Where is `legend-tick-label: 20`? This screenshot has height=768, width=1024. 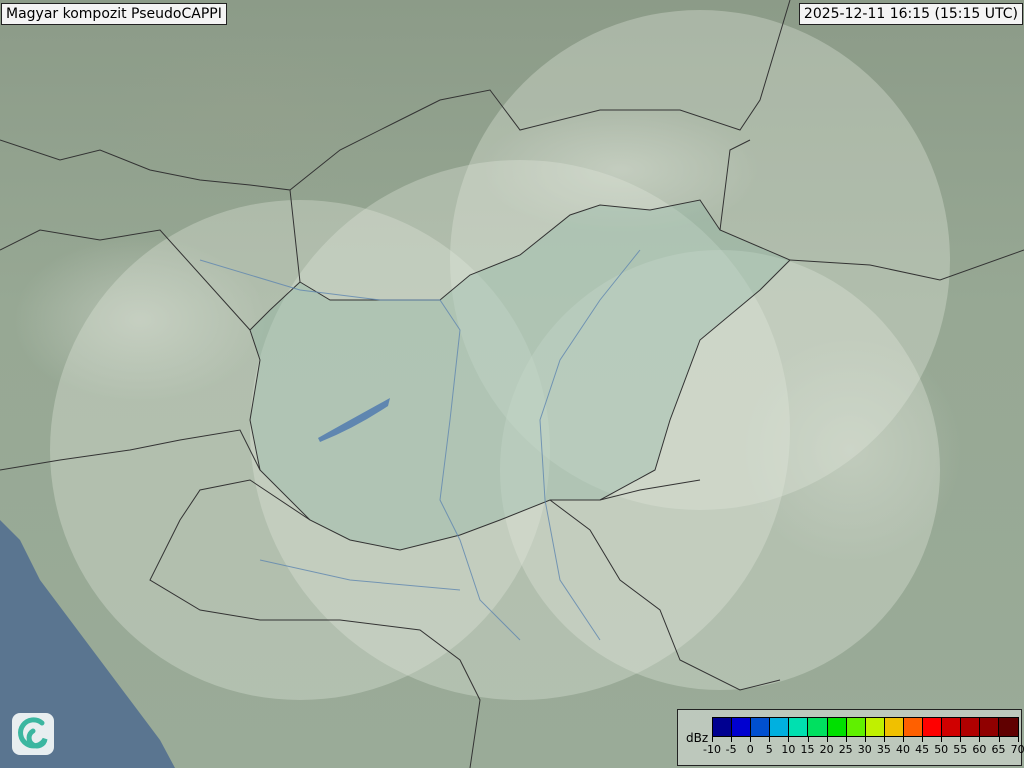 legend-tick-label: 20 is located at coordinates (826, 749).